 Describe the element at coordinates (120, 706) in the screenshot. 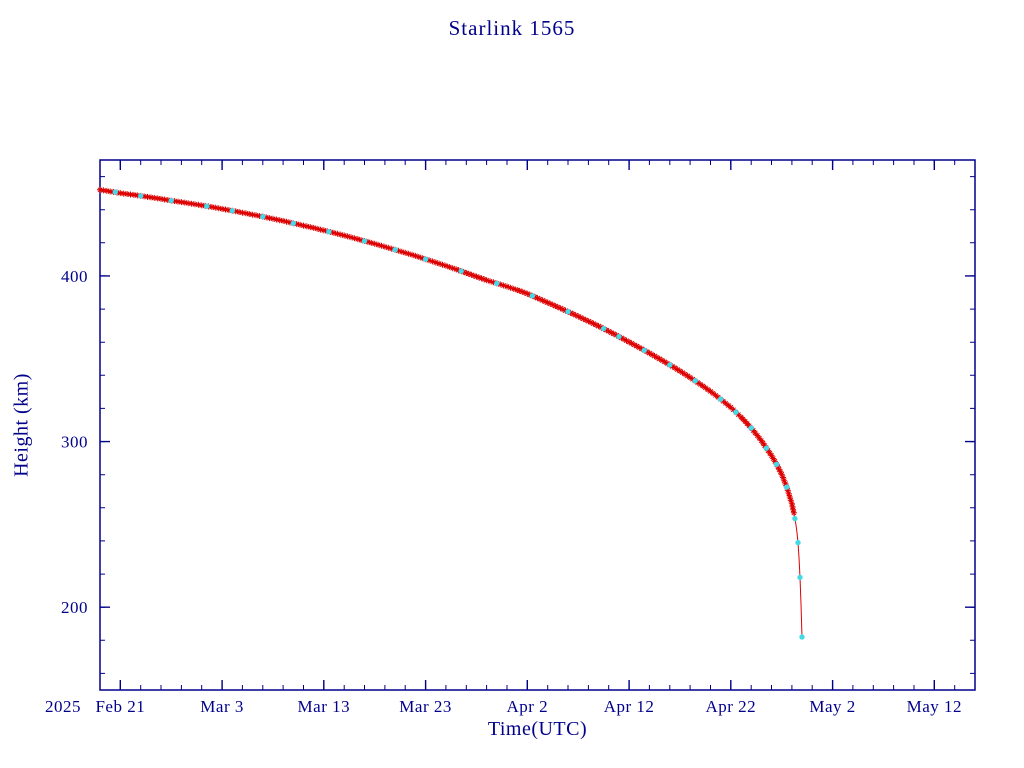

I see `x-tick-label: Feb 21` at that location.